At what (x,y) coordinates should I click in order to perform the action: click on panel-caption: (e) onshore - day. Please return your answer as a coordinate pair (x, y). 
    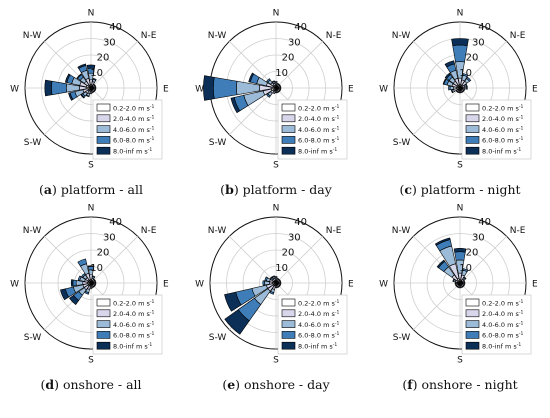
    Looking at the image, I should click on (276, 384).